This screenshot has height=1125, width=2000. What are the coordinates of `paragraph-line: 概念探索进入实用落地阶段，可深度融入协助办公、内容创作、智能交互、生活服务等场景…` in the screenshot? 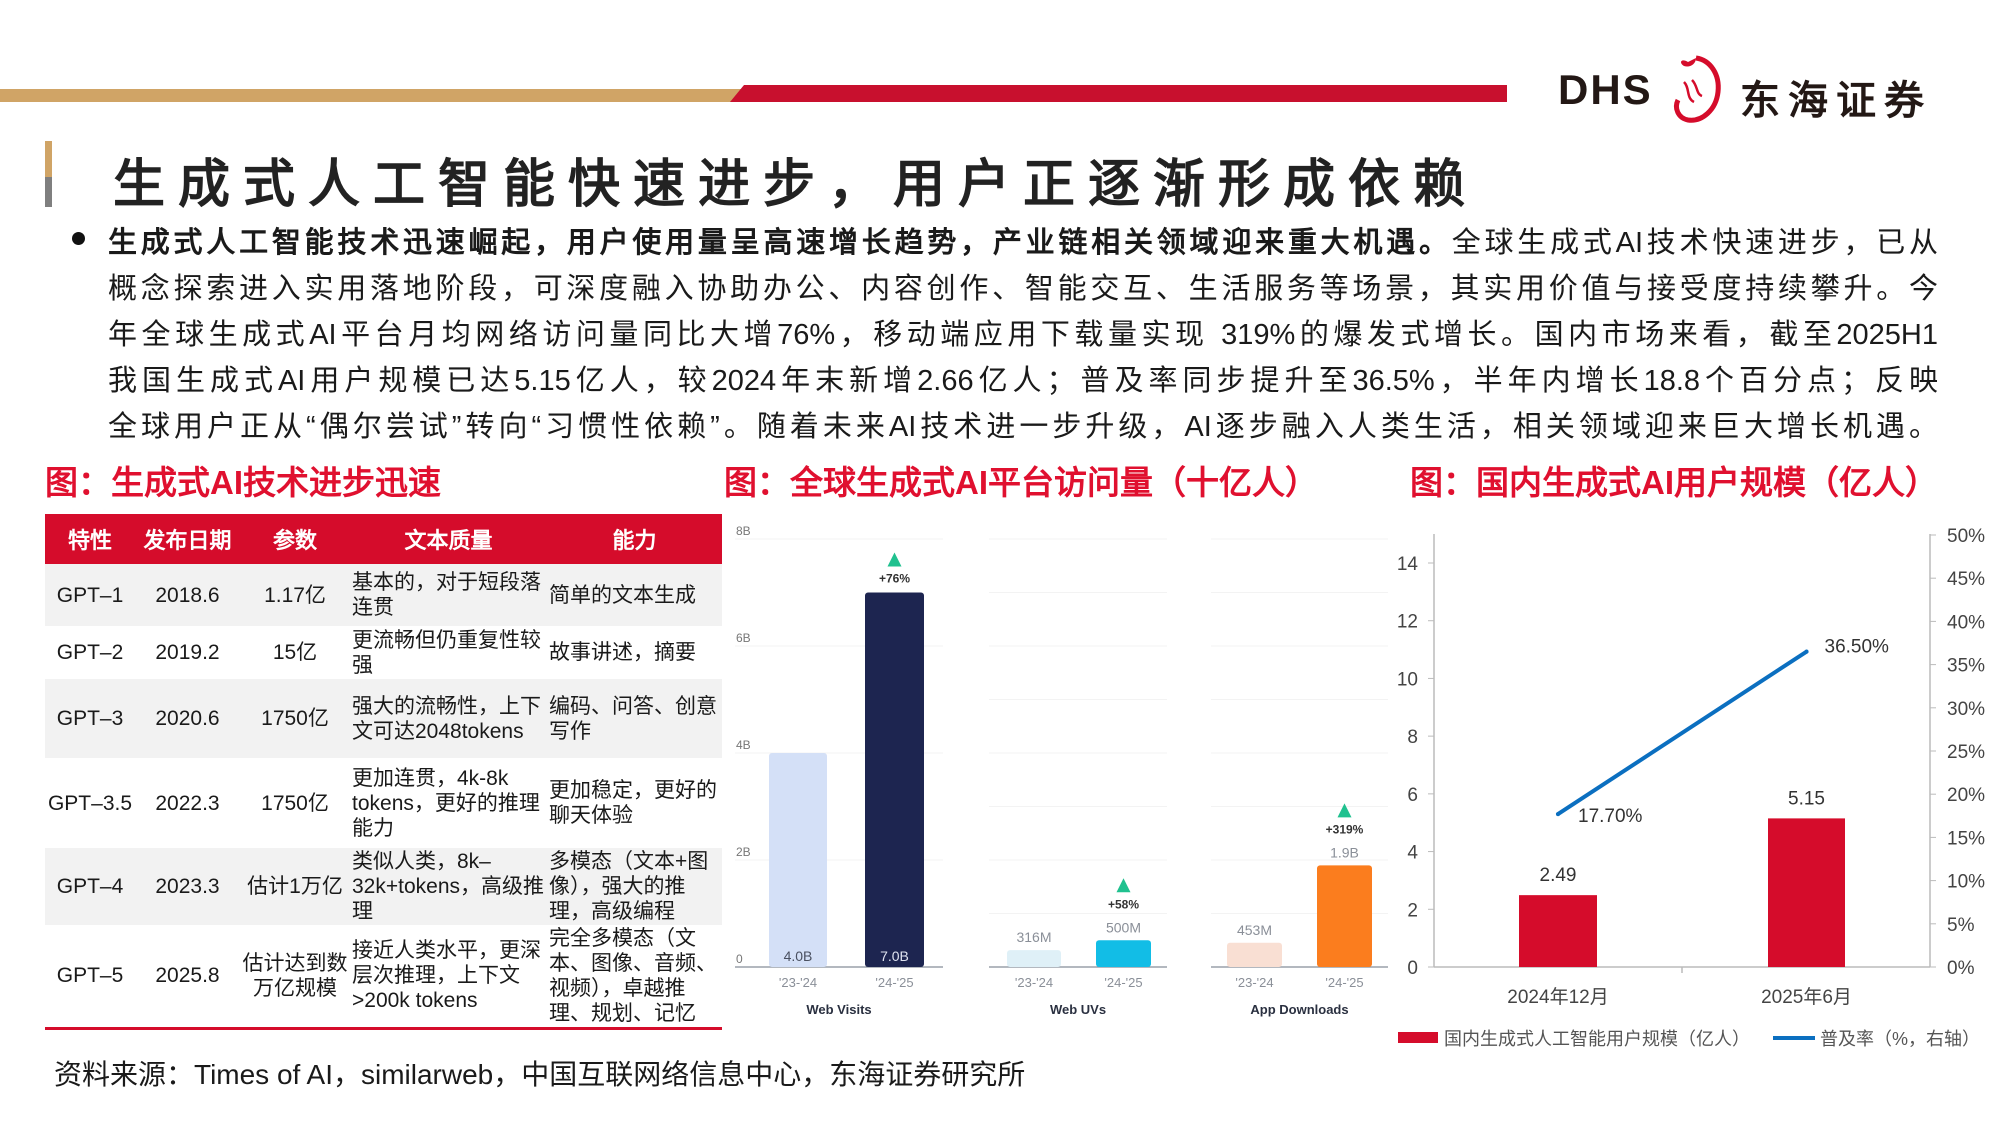 It's located at (1023, 289).